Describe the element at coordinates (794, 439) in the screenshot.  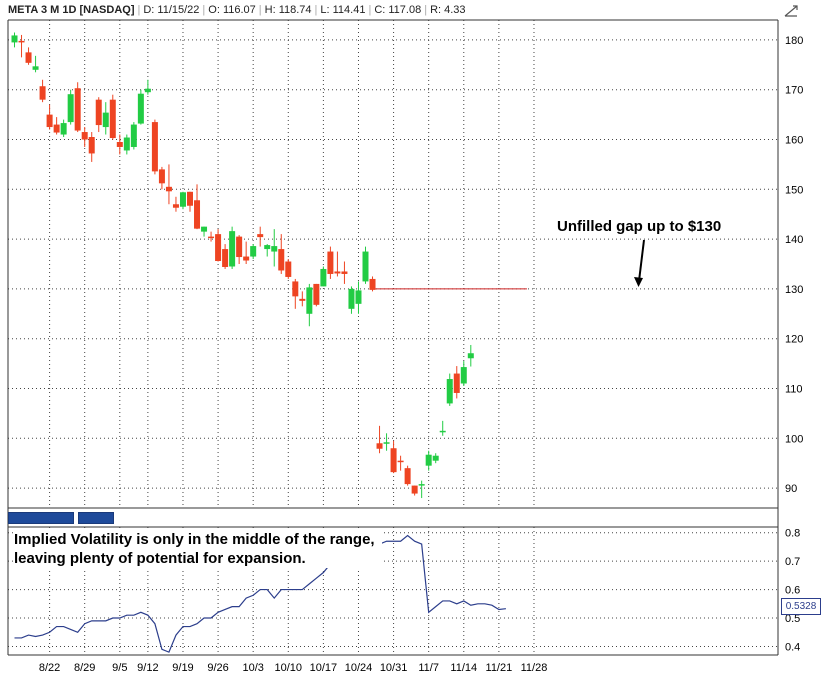
I see `price-tick-label: 100` at that location.